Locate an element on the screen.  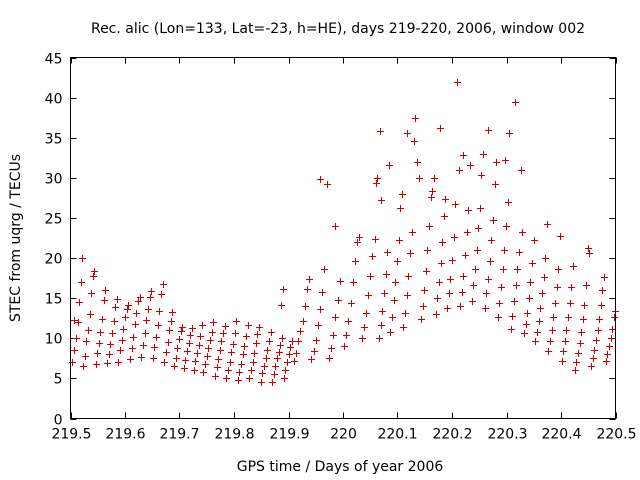
y-tick-label: 5 is located at coordinates (58, 380).